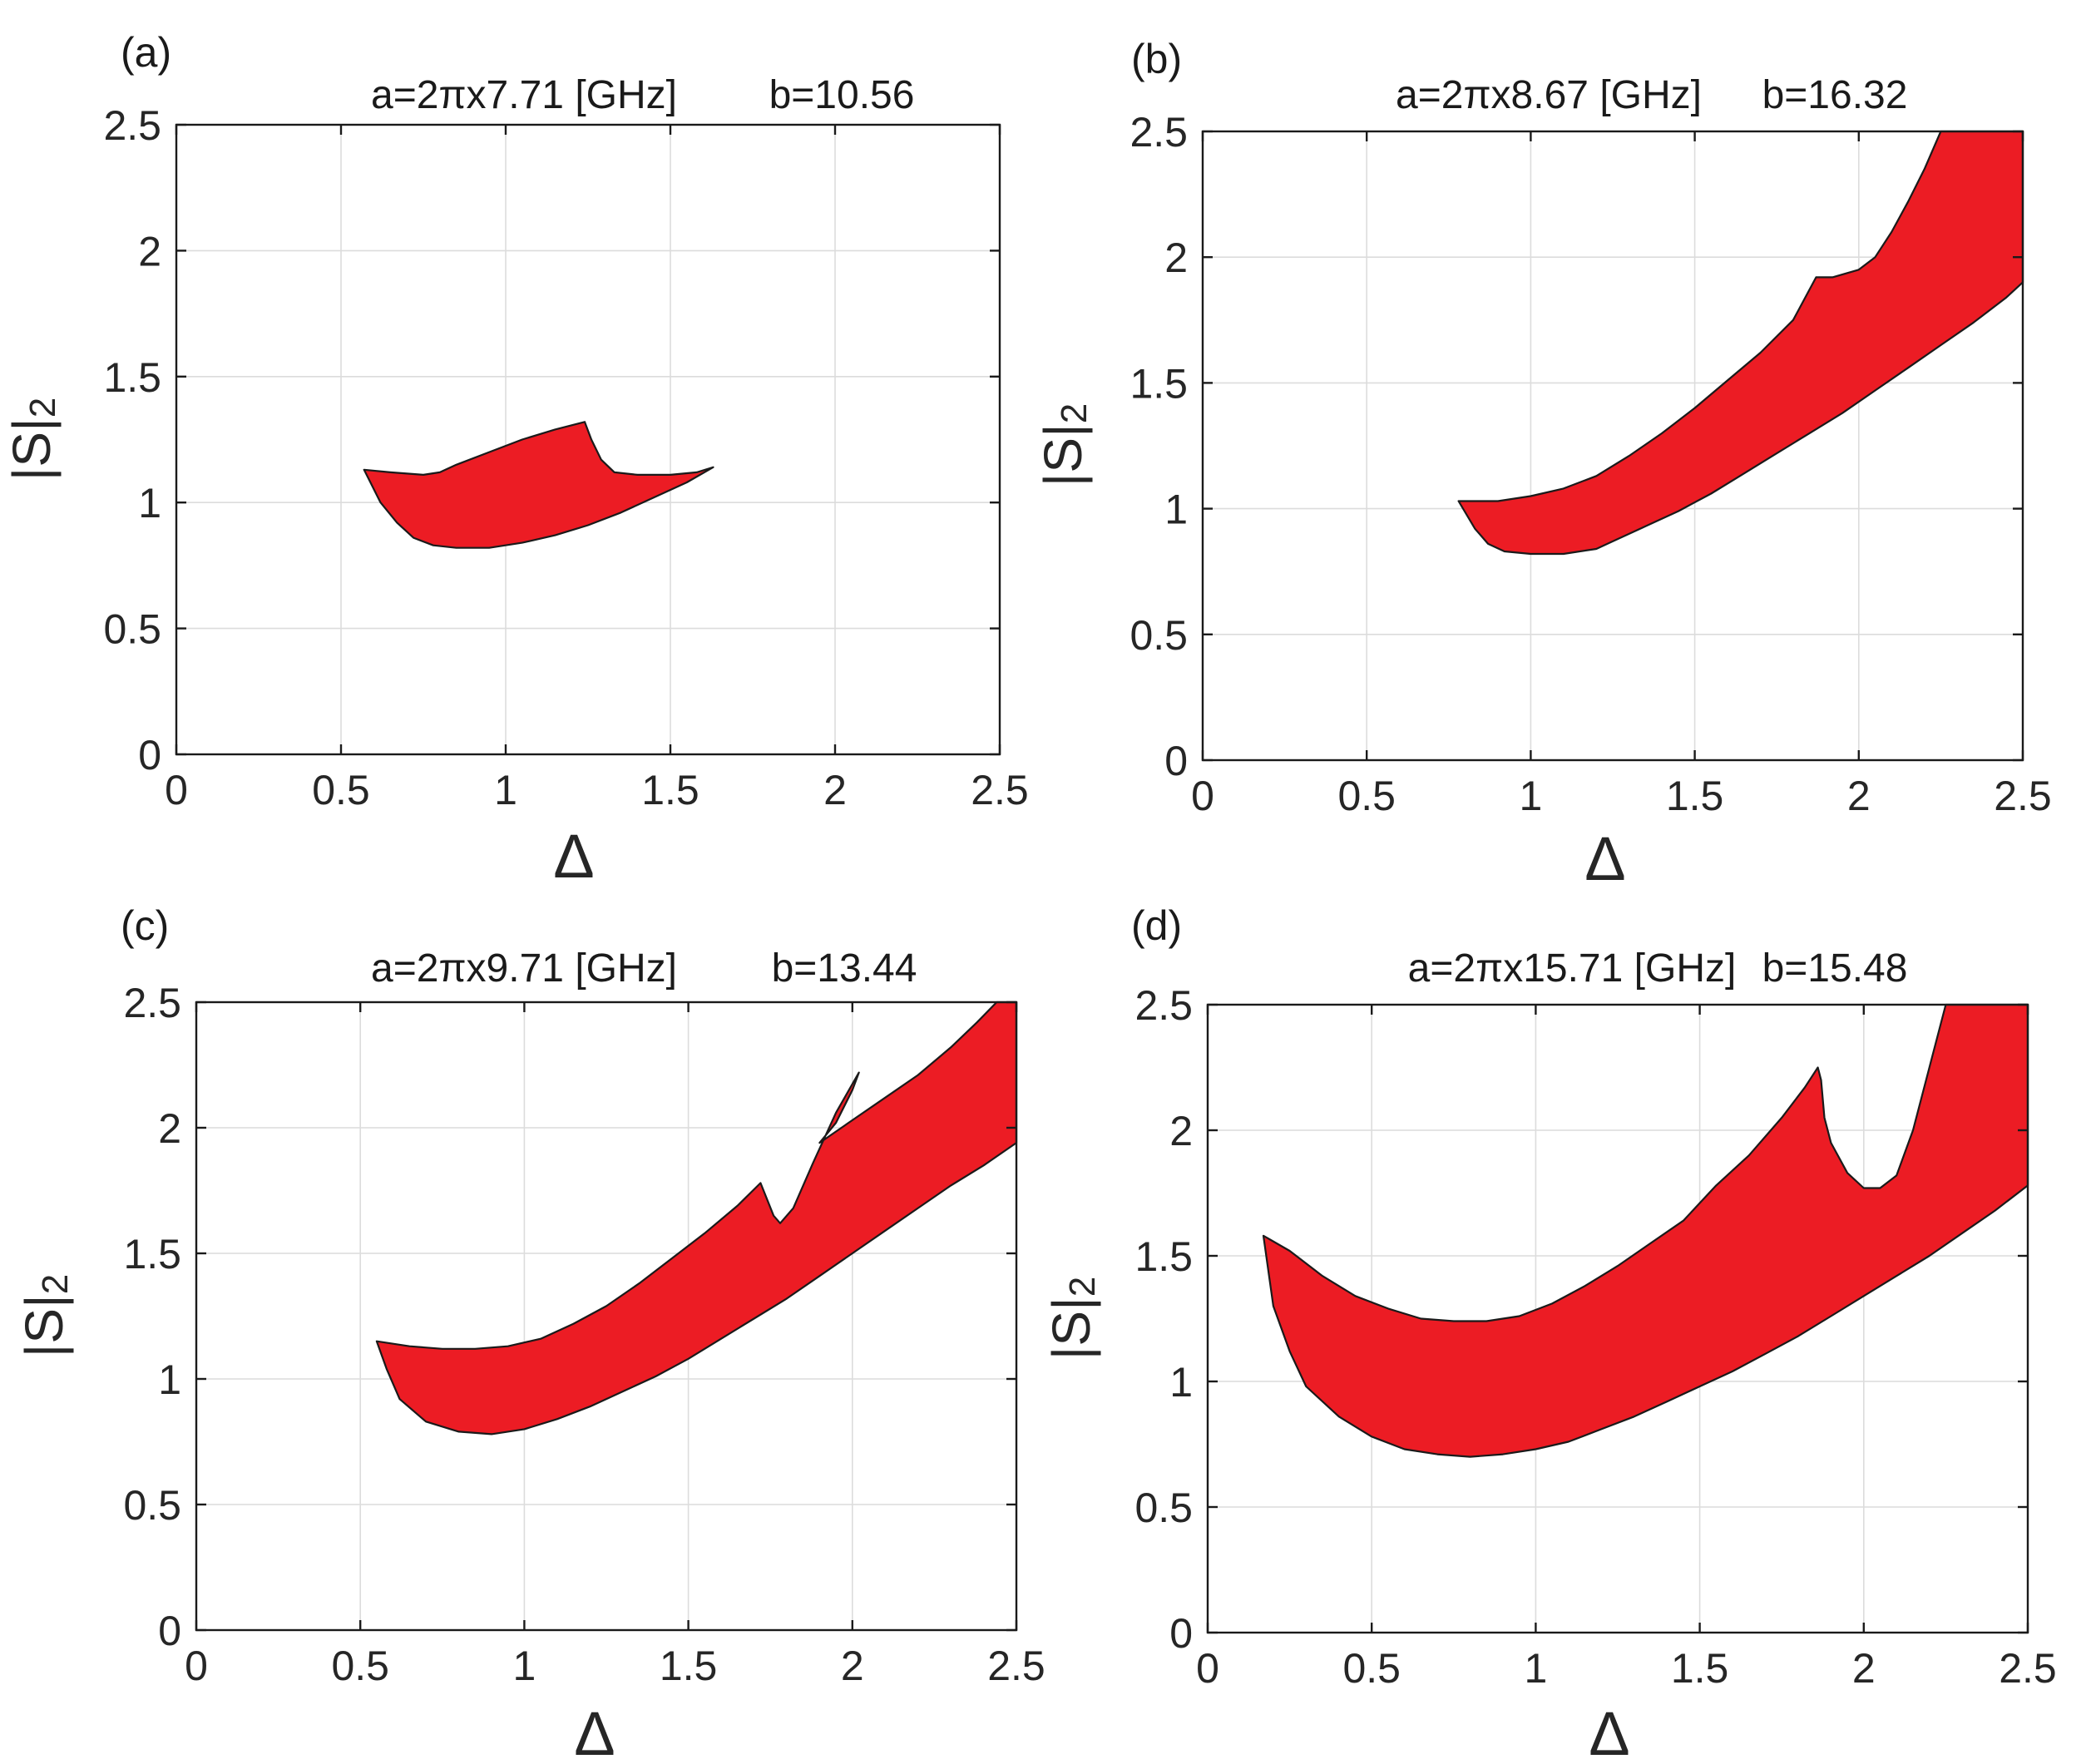 The height and width of the screenshot is (1764, 2086). What do you see at coordinates (1864, 1668) in the screenshot?
I see `x-tick-label-d: 2` at bounding box center [1864, 1668].